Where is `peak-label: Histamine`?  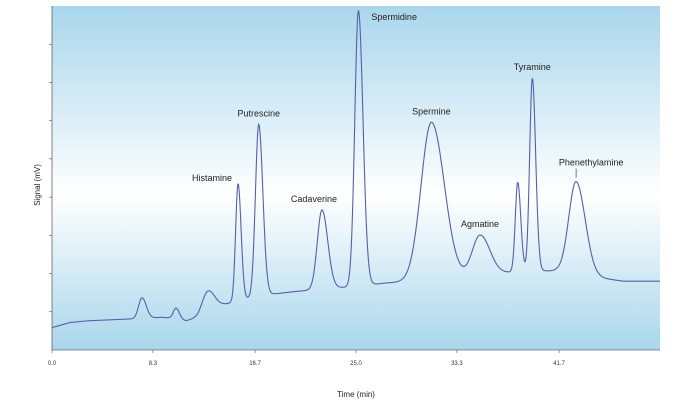
peak-label: Histamine is located at coordinates (212, 178).